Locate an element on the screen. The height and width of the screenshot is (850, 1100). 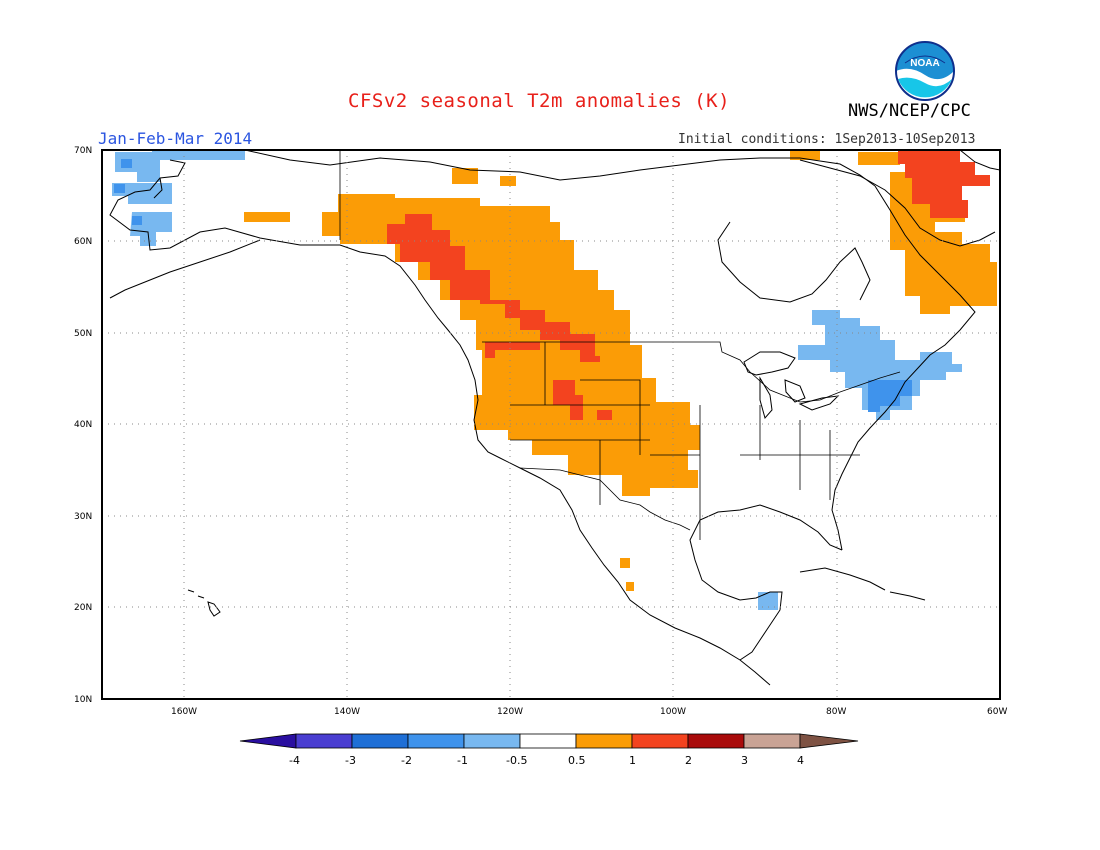
lon-label: 80W is located at coordinates (836, 712).